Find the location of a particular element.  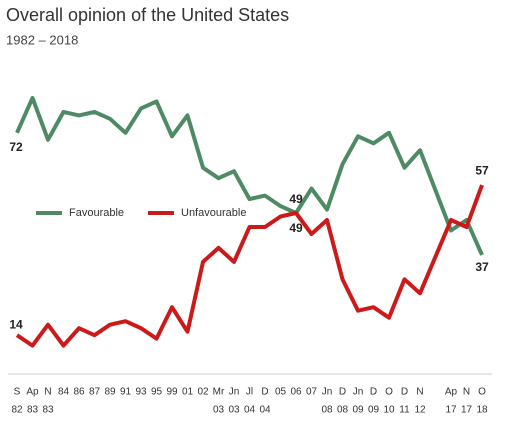

x-tick-label: 06 is located at coordinates (296, 392).